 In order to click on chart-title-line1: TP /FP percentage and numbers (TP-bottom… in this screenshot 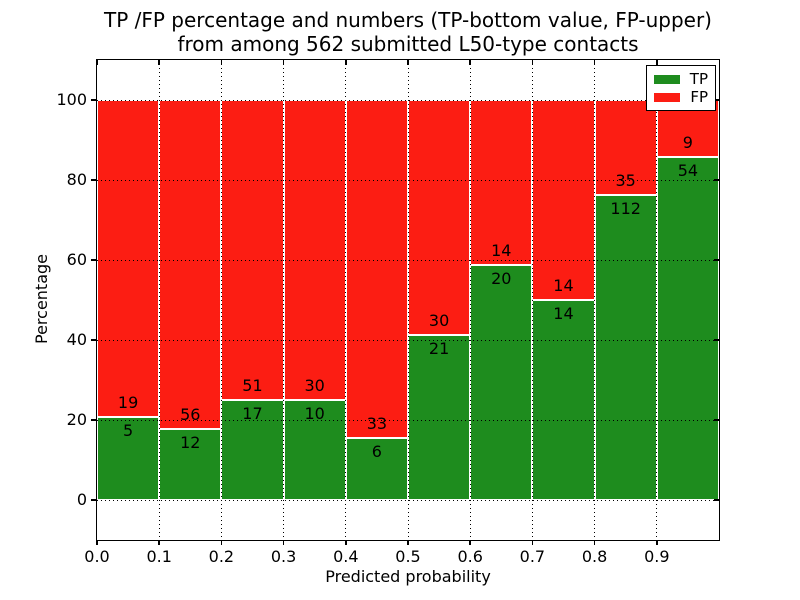, I will do `click(408, 20)`.